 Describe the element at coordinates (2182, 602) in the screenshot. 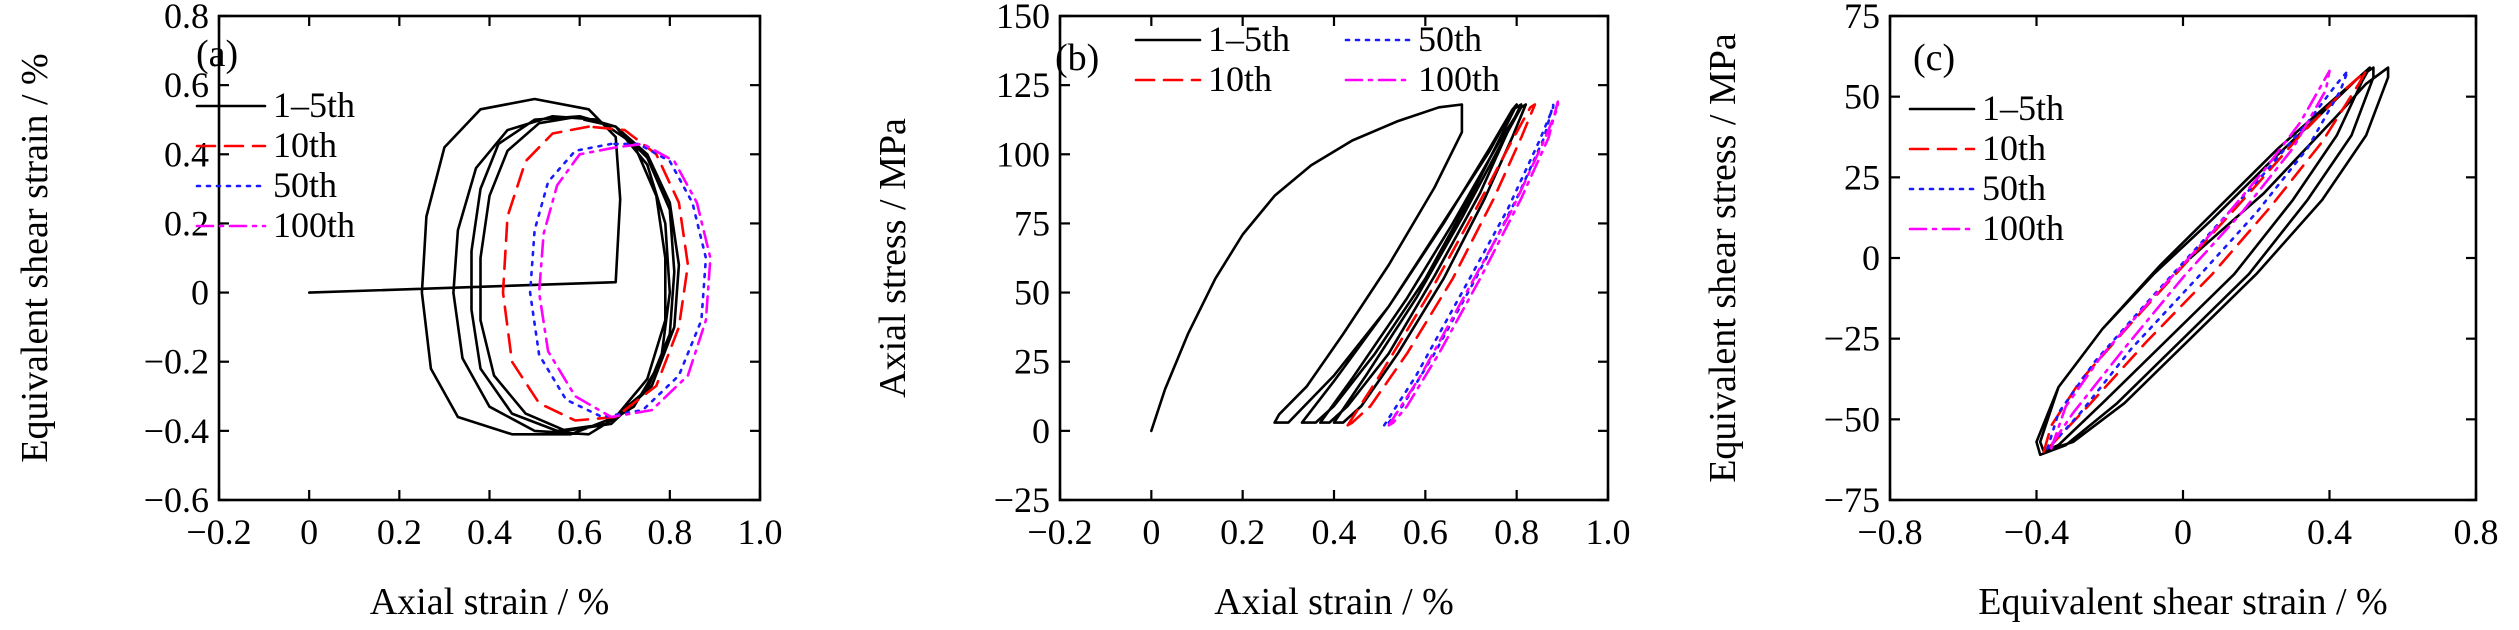

I see `x-axis-title: Equivalent shear strain / %` at that location.